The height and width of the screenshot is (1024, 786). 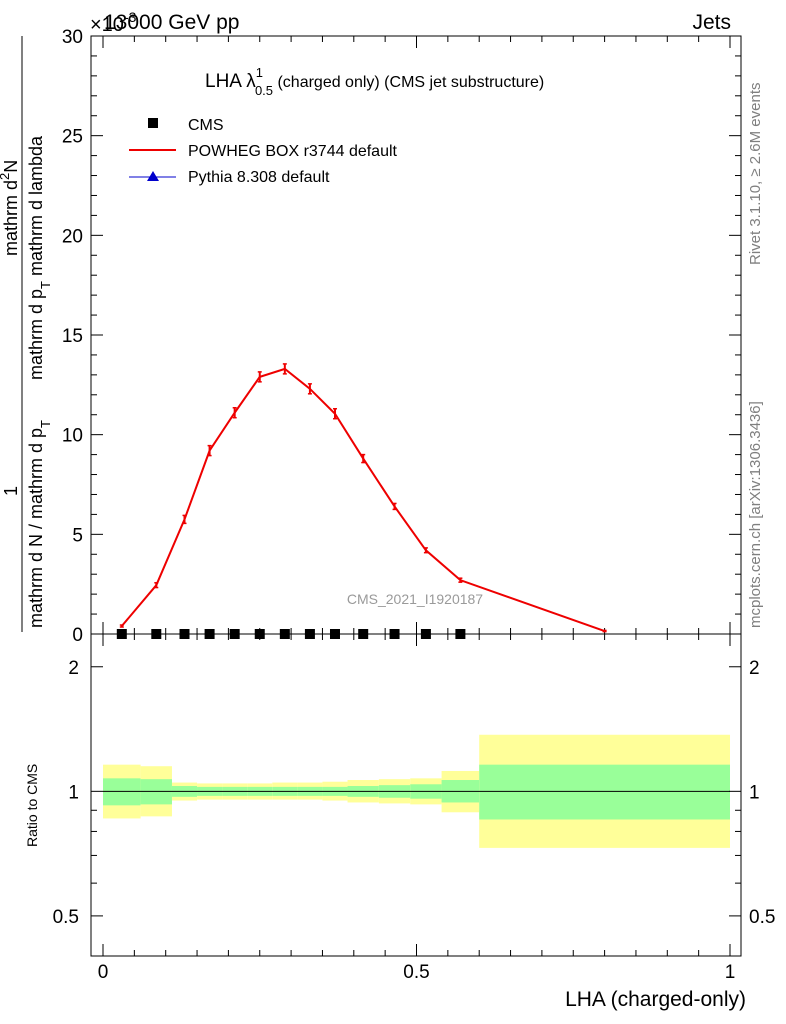 I want to click on y-scale-exponent: ×10⁻³, so click(x=113, y=22).